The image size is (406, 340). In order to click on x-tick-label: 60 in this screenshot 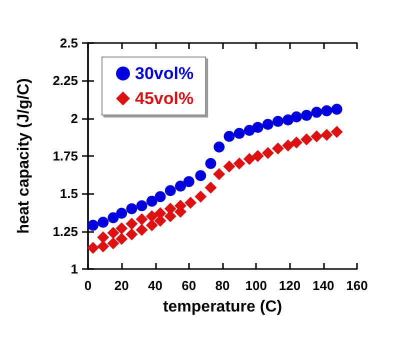, I will do `click(189, 285)`.